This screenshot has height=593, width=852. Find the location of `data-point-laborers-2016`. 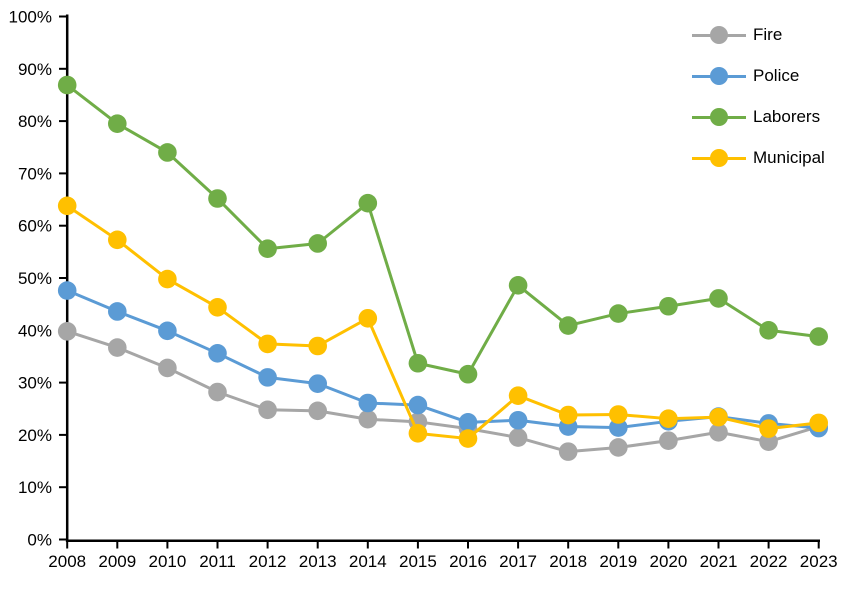

data-point-laborers-2016 is located at coordinates (468, 374).